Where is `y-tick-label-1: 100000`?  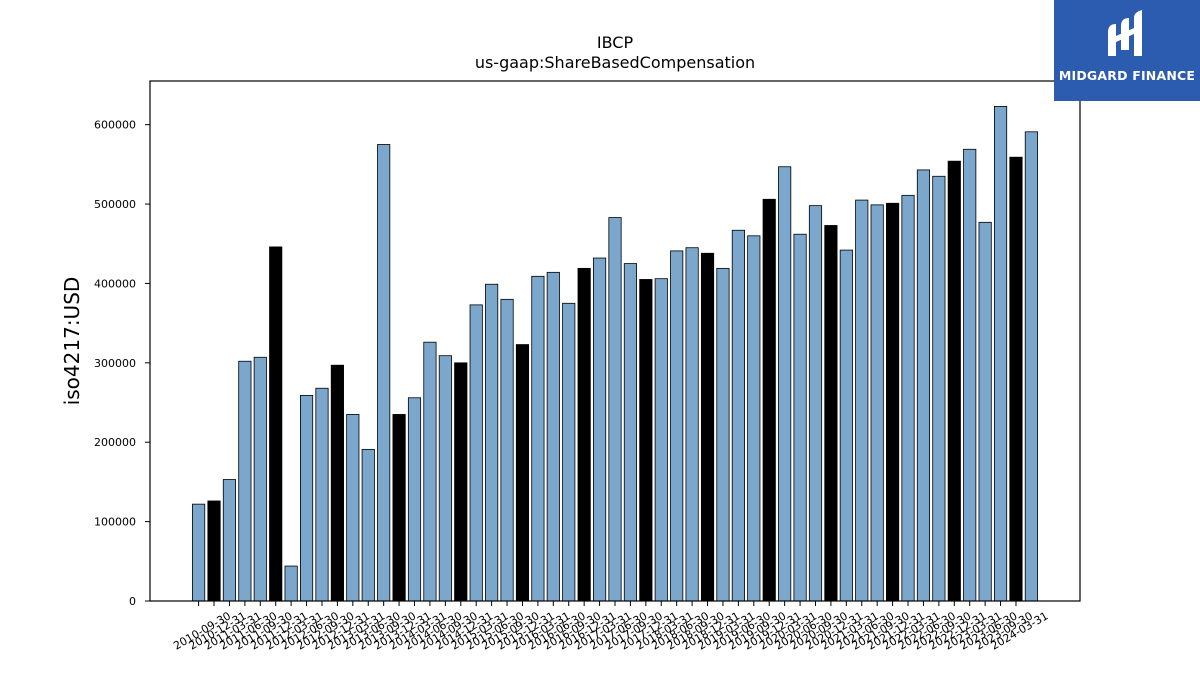 y-tick-label-1: 100000 is located at coordinates (115, 522).